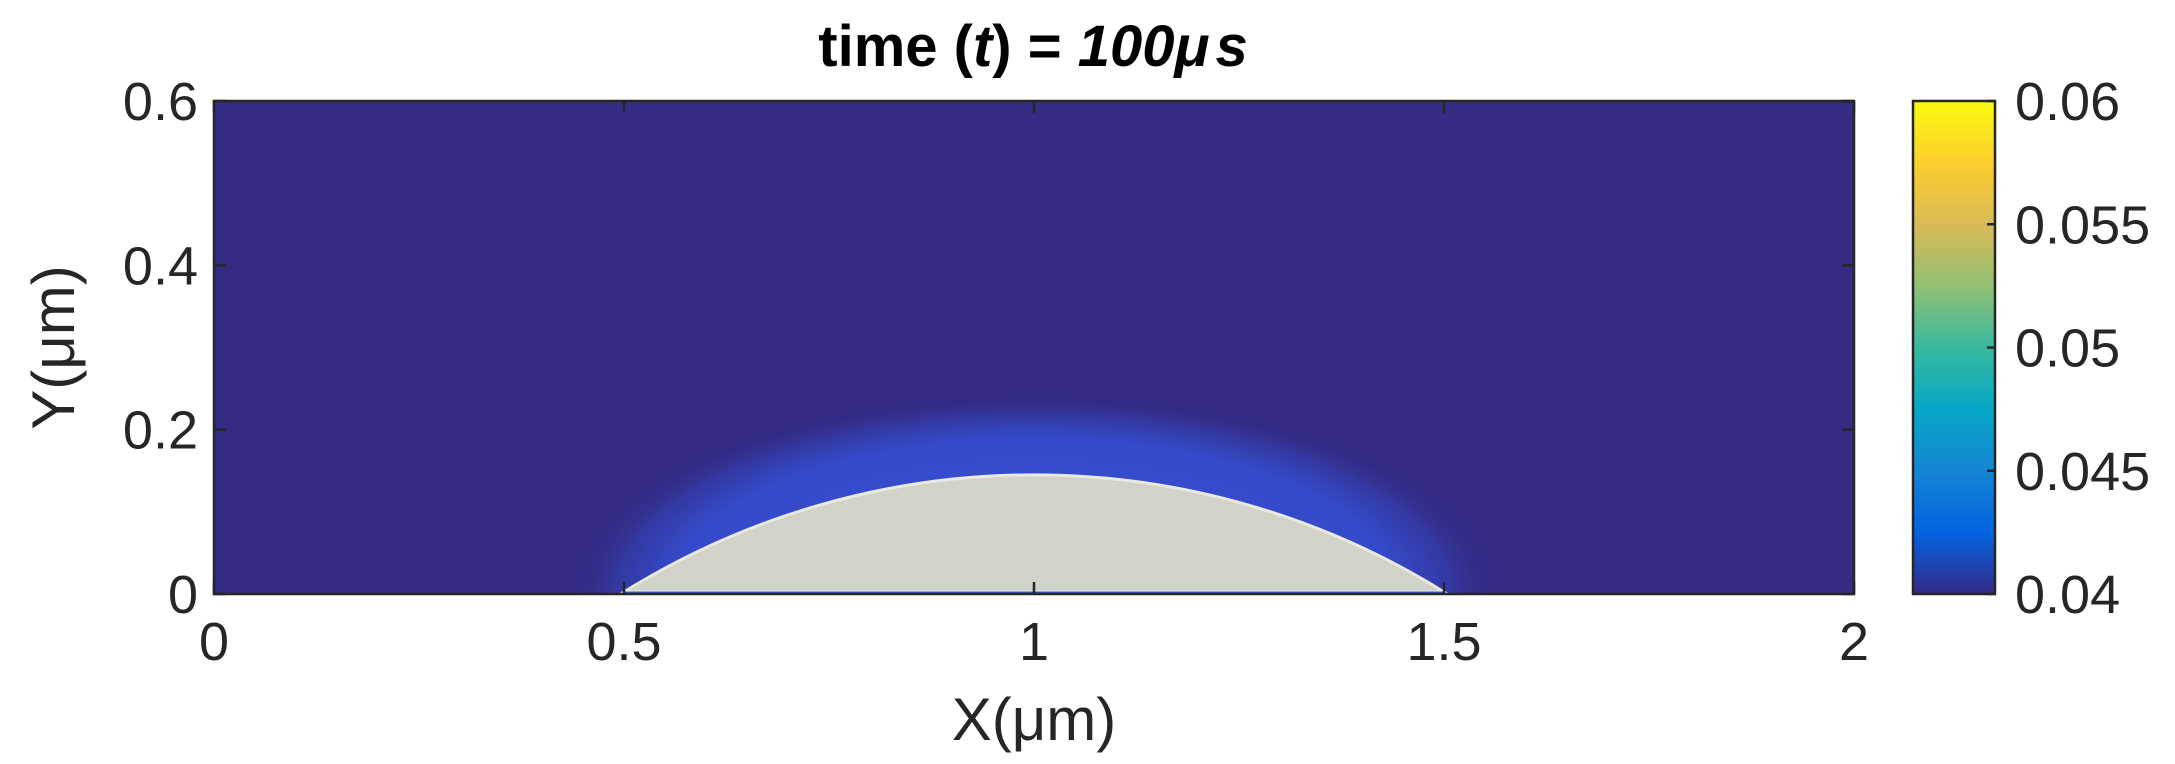  What do you see at coordinates (160, 431) in the screenshot?
I see `y-tick-label: 0.2` at bounding box center [160, 431].